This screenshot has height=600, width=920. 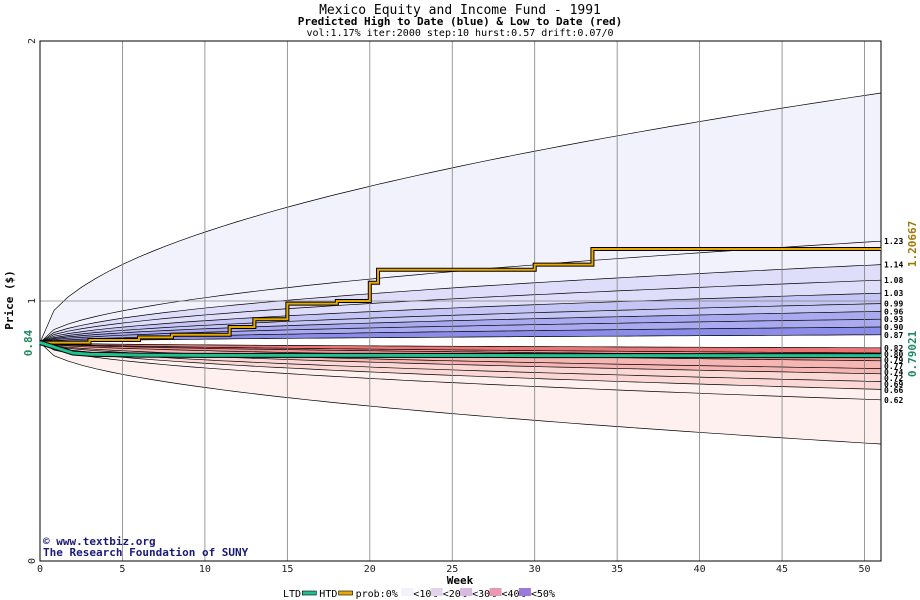 What do you see at coordinates (893, 280) in the screenshot?
I see `percentile-end-label: 1.08` at bounding box center [893, 280].